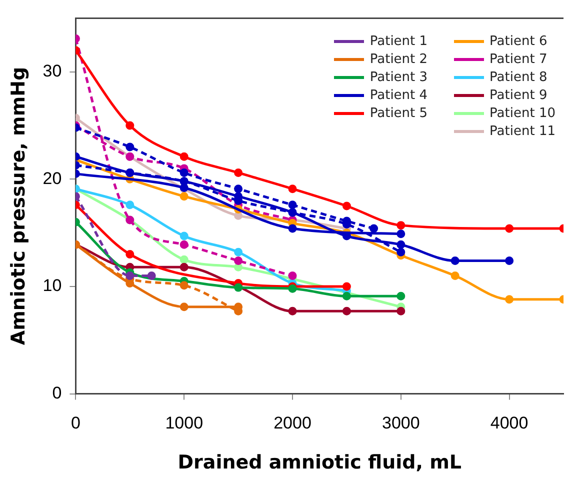  Describe the element at coordinates (57, 392) in the screenshot. I see `y-tick-label: 0` at that location.